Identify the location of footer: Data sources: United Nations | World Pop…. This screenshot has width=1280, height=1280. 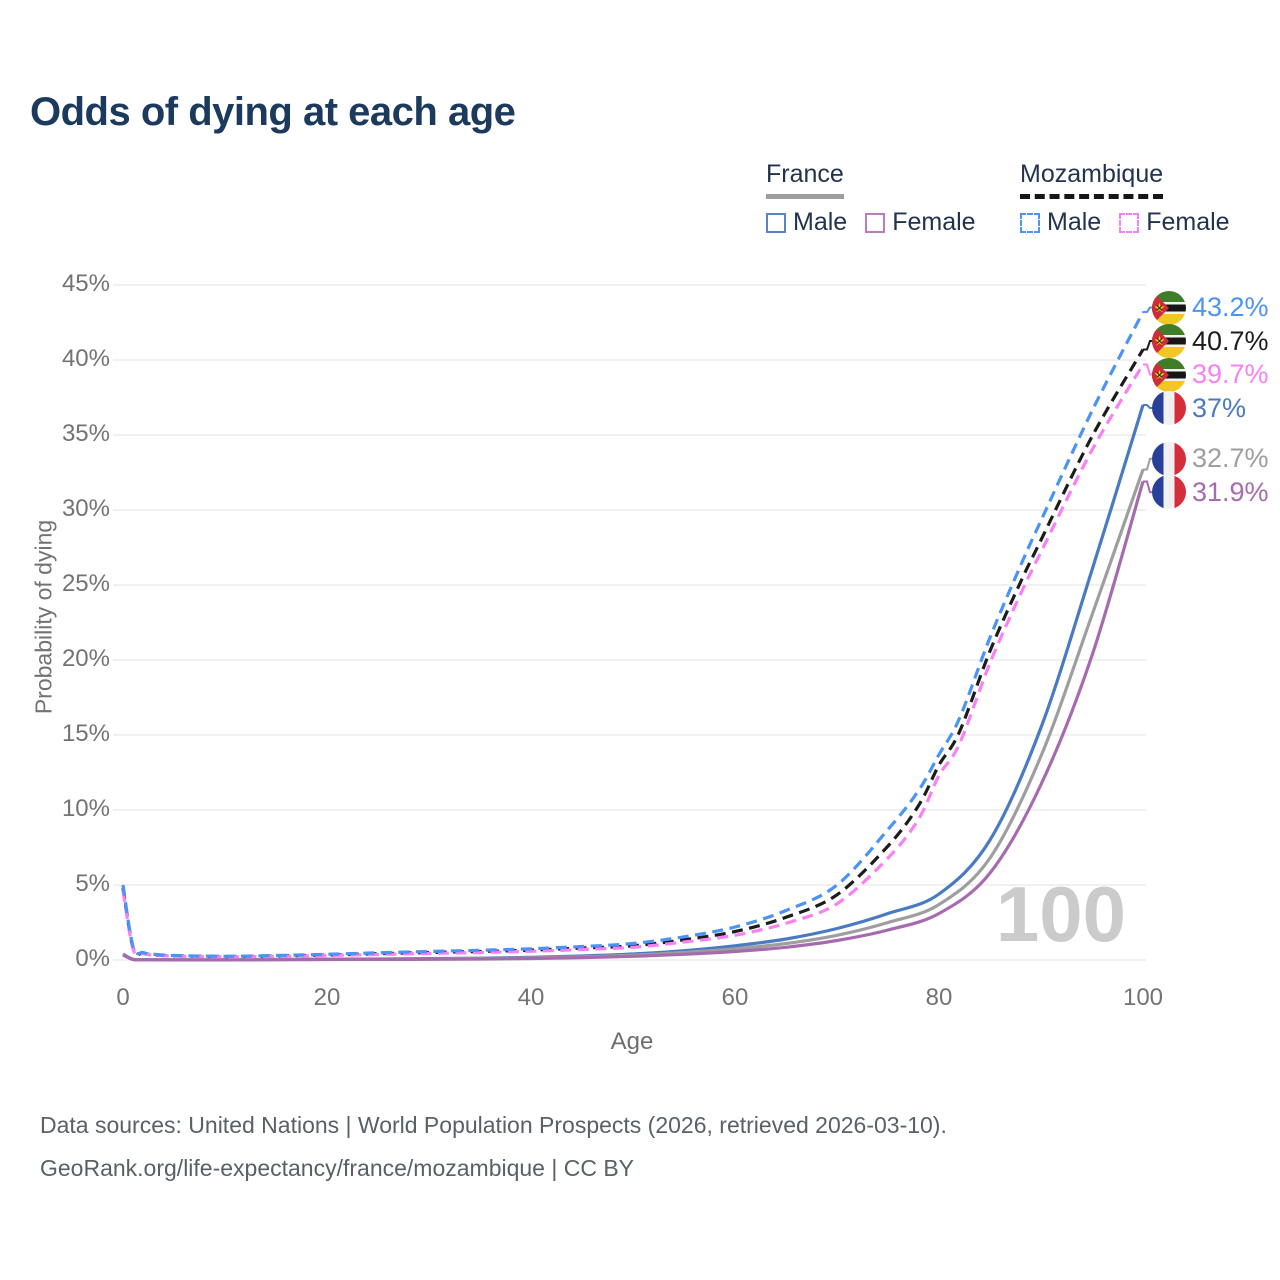
(493, 1147).